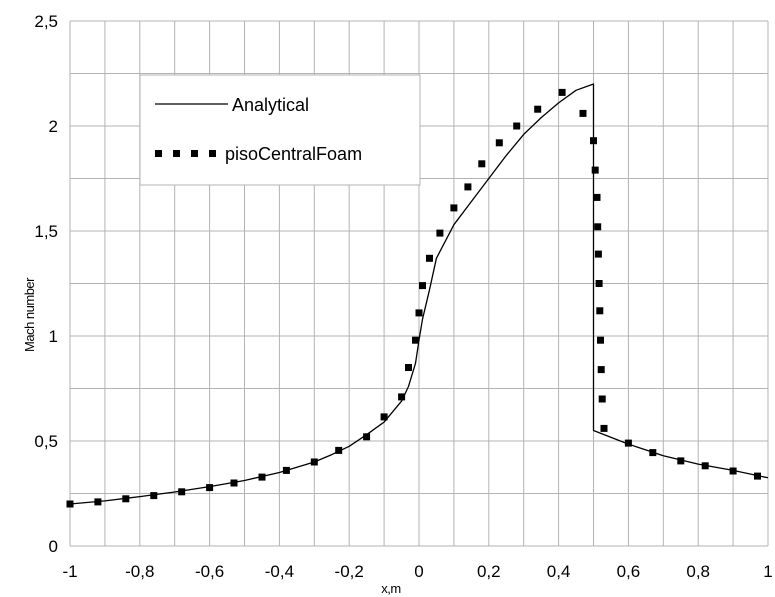 This screenshot has width=775, height=597. What do you see at coordinates (698, 571) in the screenshot?
I see `x-tick-label: 0,8` at bounding box center [698, 571].